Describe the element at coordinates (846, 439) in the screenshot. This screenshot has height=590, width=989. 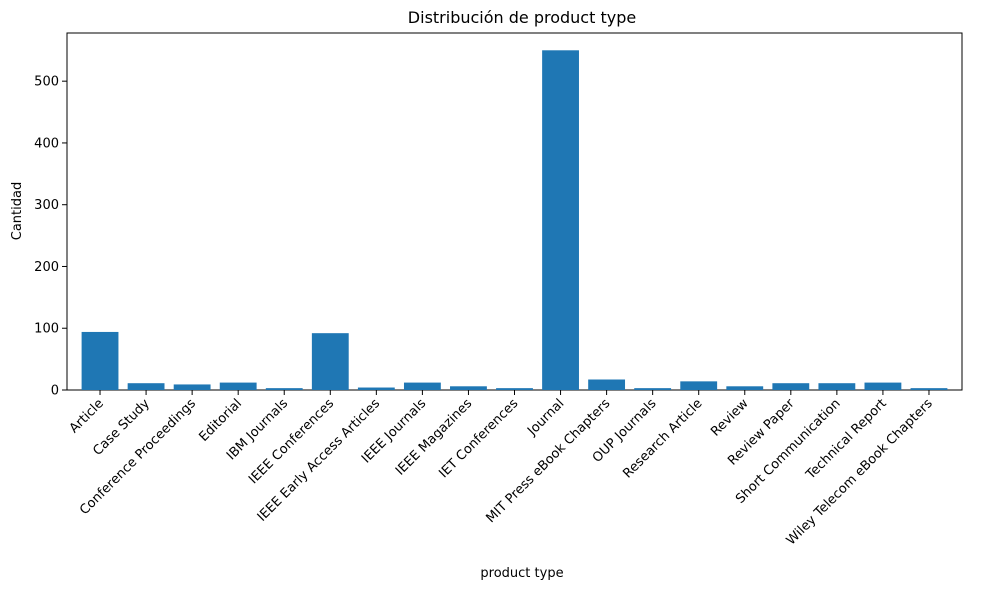
I see `x-tick-label: Technical Report` at that location.